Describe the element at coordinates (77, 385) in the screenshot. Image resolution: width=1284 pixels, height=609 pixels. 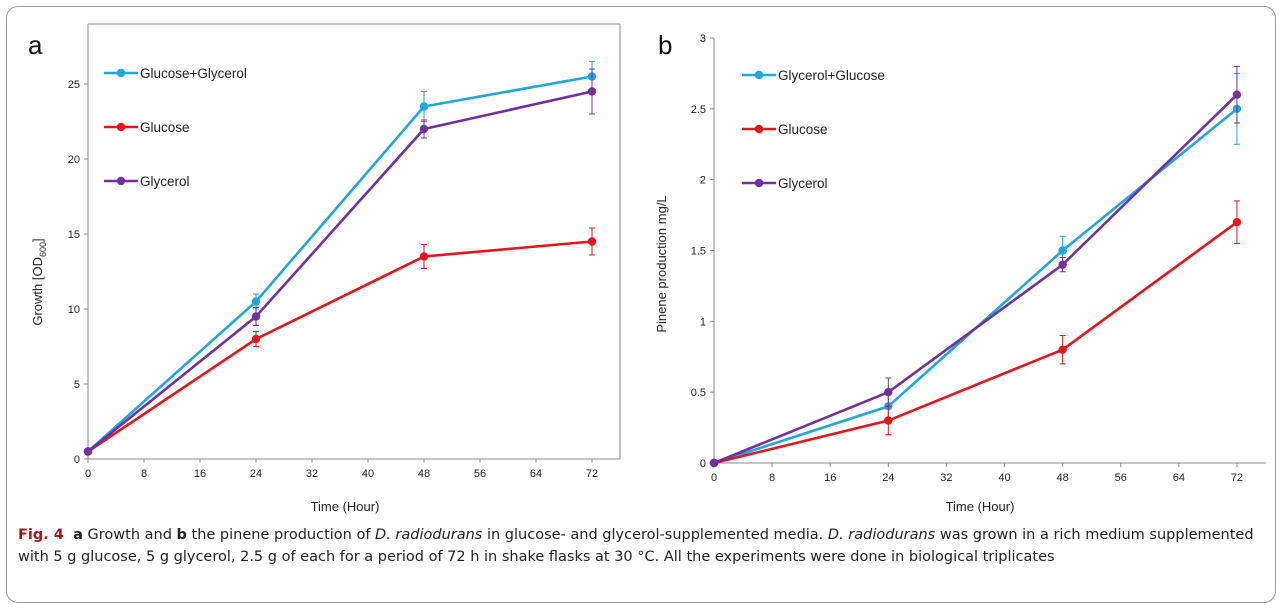
I see `y-tick-label: 5` at that location.